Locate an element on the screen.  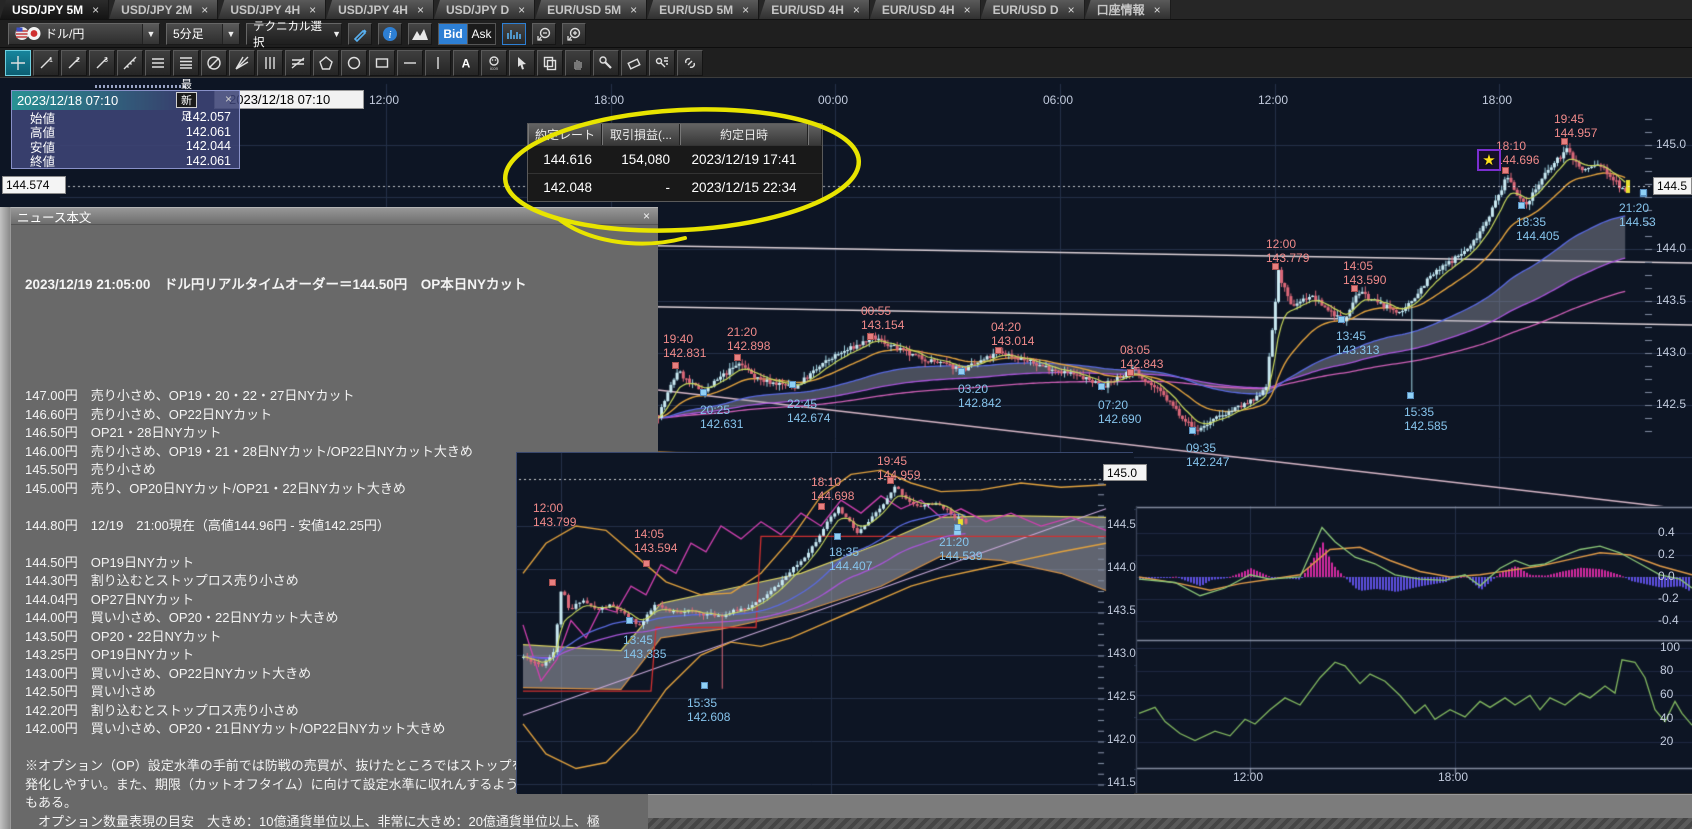
tool-vertical-lines-button is located at coordinates (270, 62).